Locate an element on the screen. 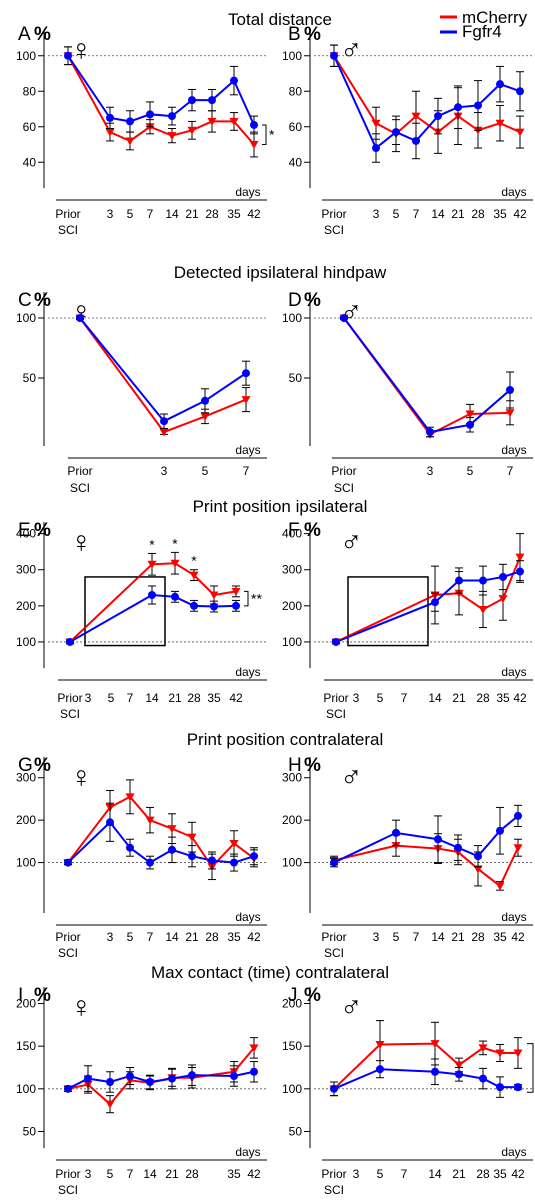 Image resolution: width=535 pixels, height=1202 pixels. y-tick-label: 150 is located at coordinates (292, 1046).